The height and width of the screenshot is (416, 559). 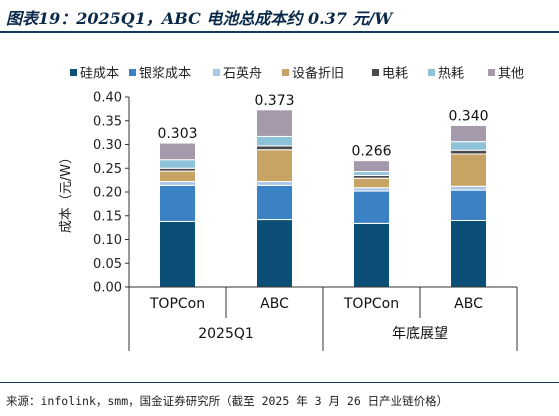 I want to click on y-tick-label: 0.40, so click(x=107, y=98).